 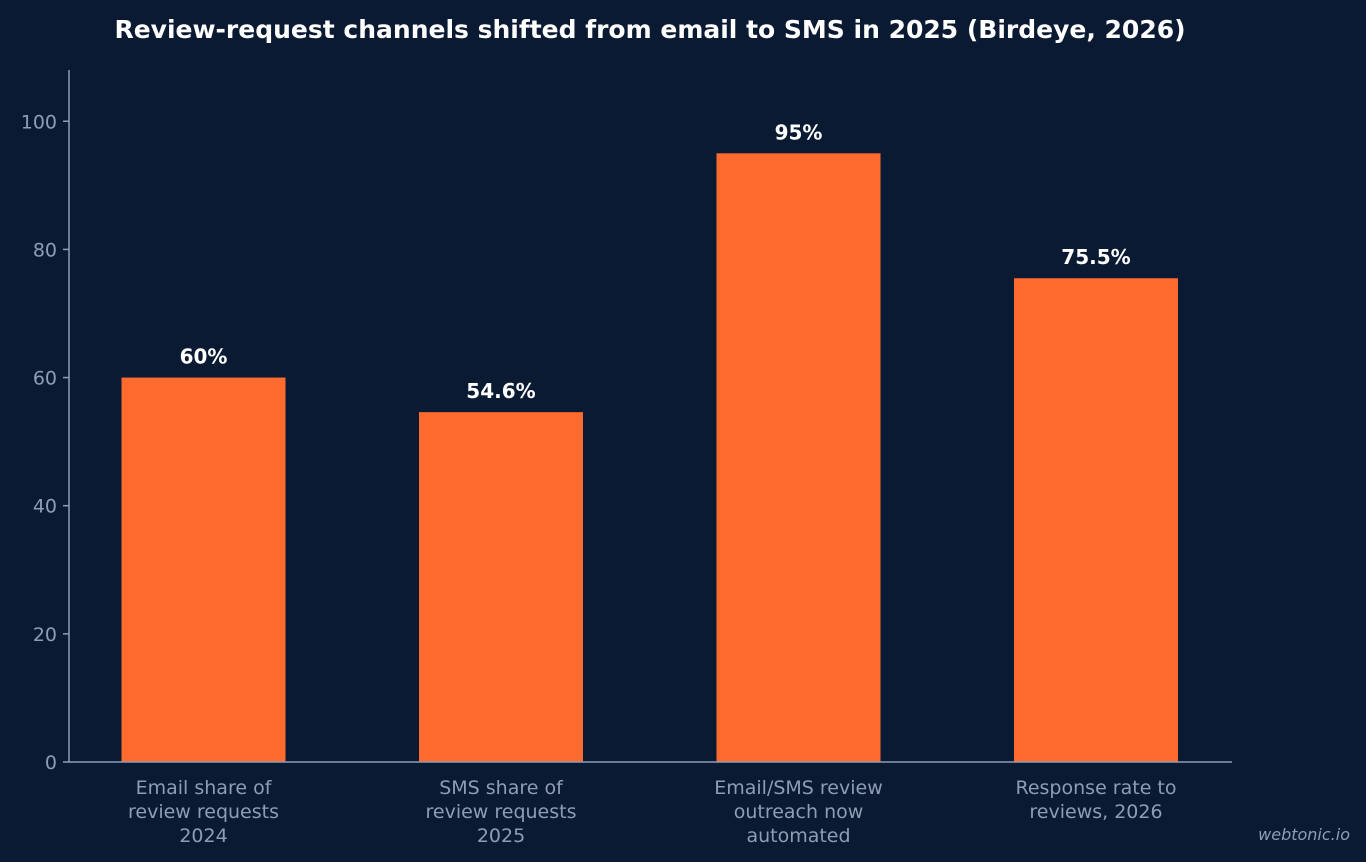 What do you see at coordinates (45, 379) in the screenshot?
I see `y-tick-label: 60` at bounding box center [45, 379].